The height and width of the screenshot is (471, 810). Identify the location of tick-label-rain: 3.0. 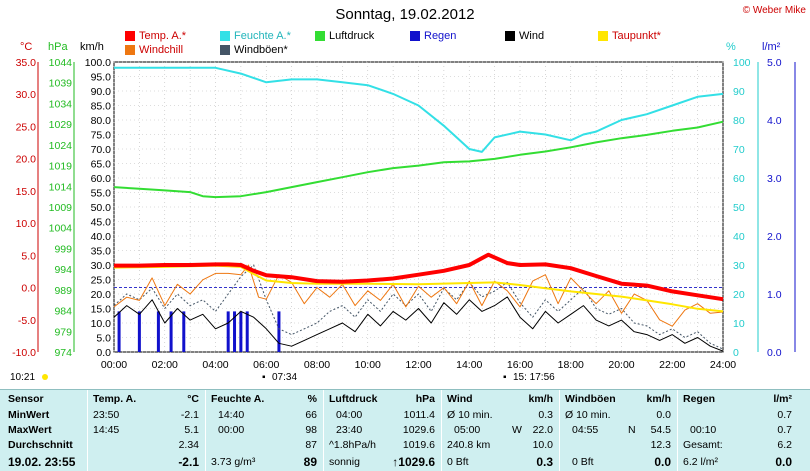
(774, 179).